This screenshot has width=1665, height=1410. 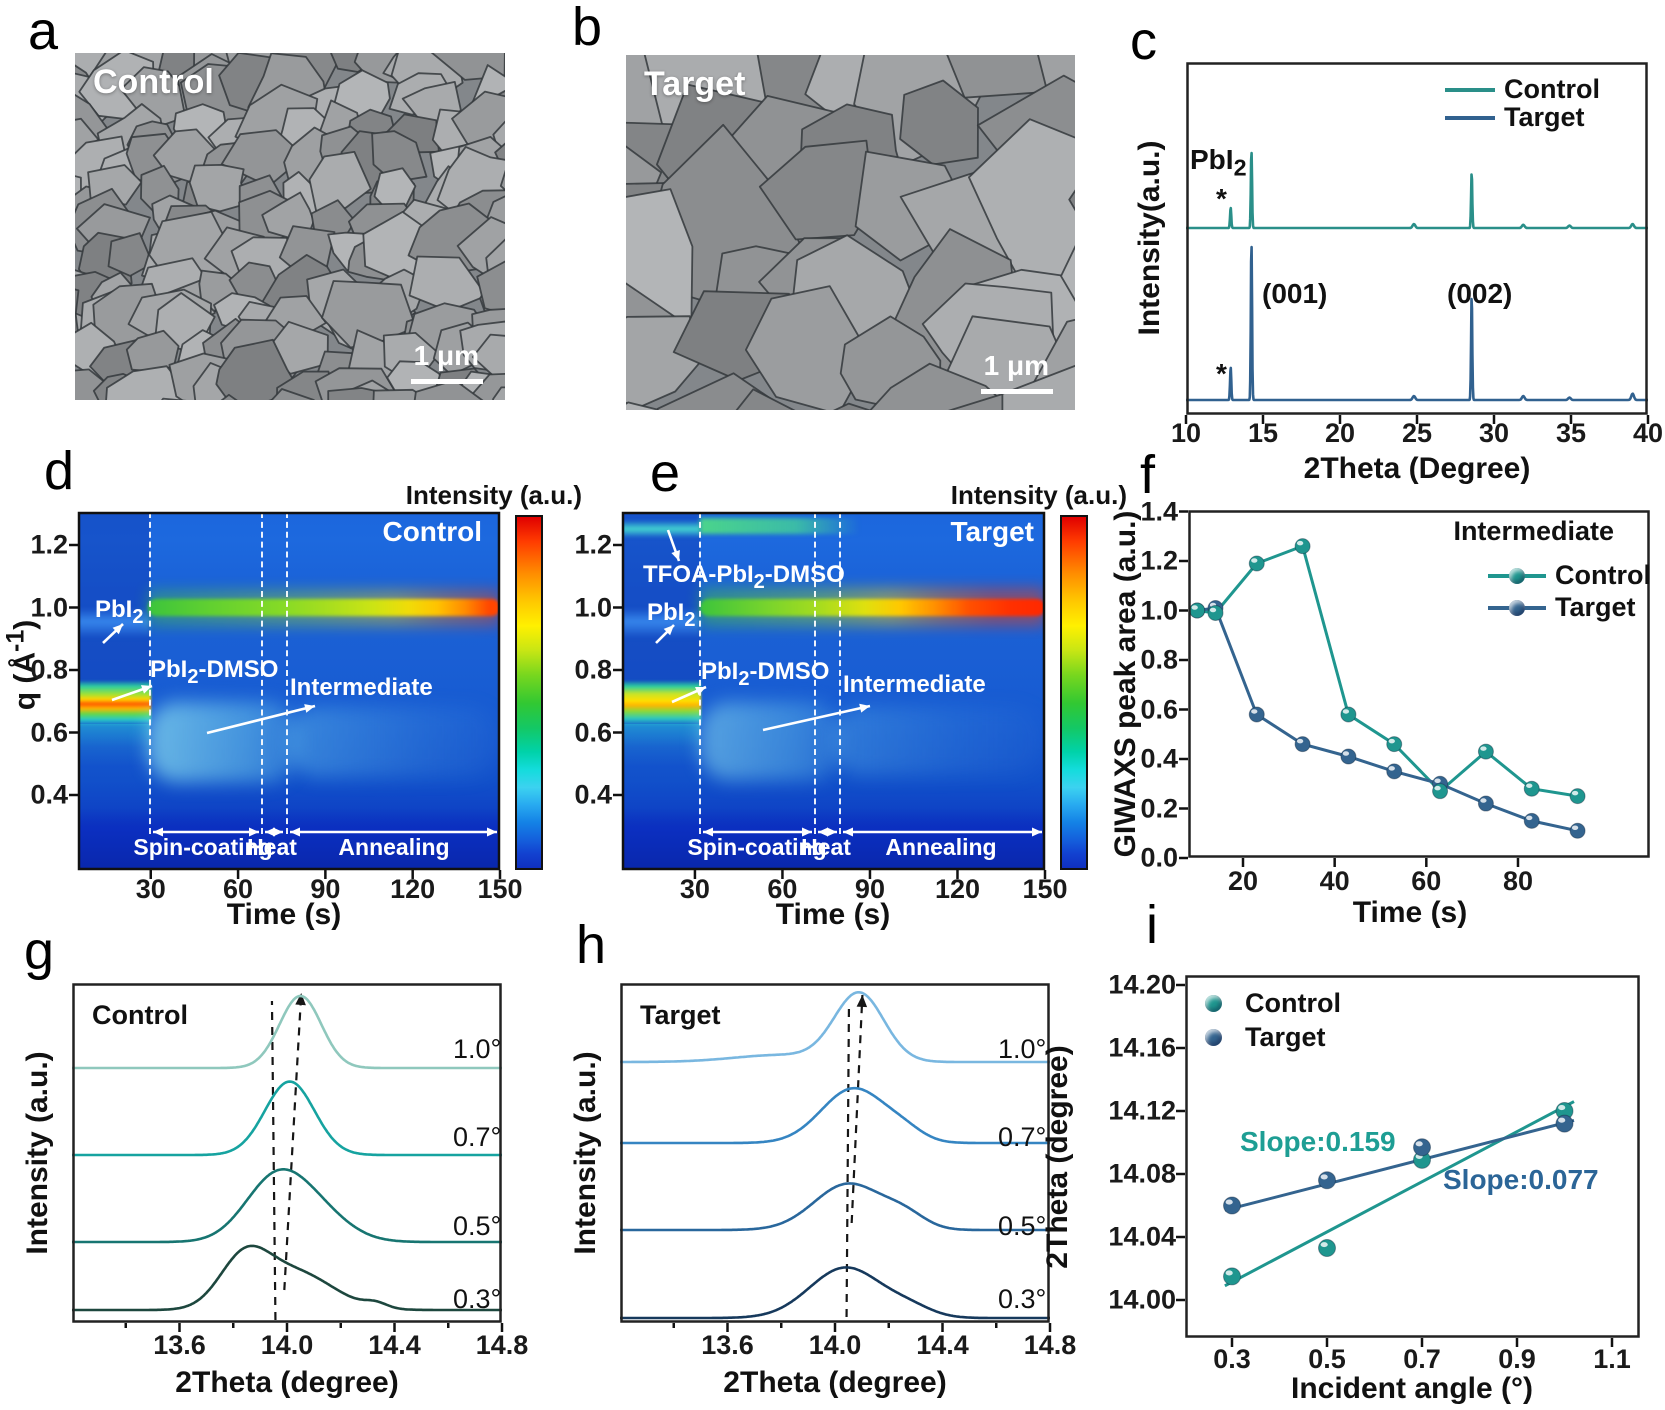 What do you see at coordinates (140, 1015) in the screenshot?
I see `g-panel-tag: Control` at bounding box center [140, 1015].